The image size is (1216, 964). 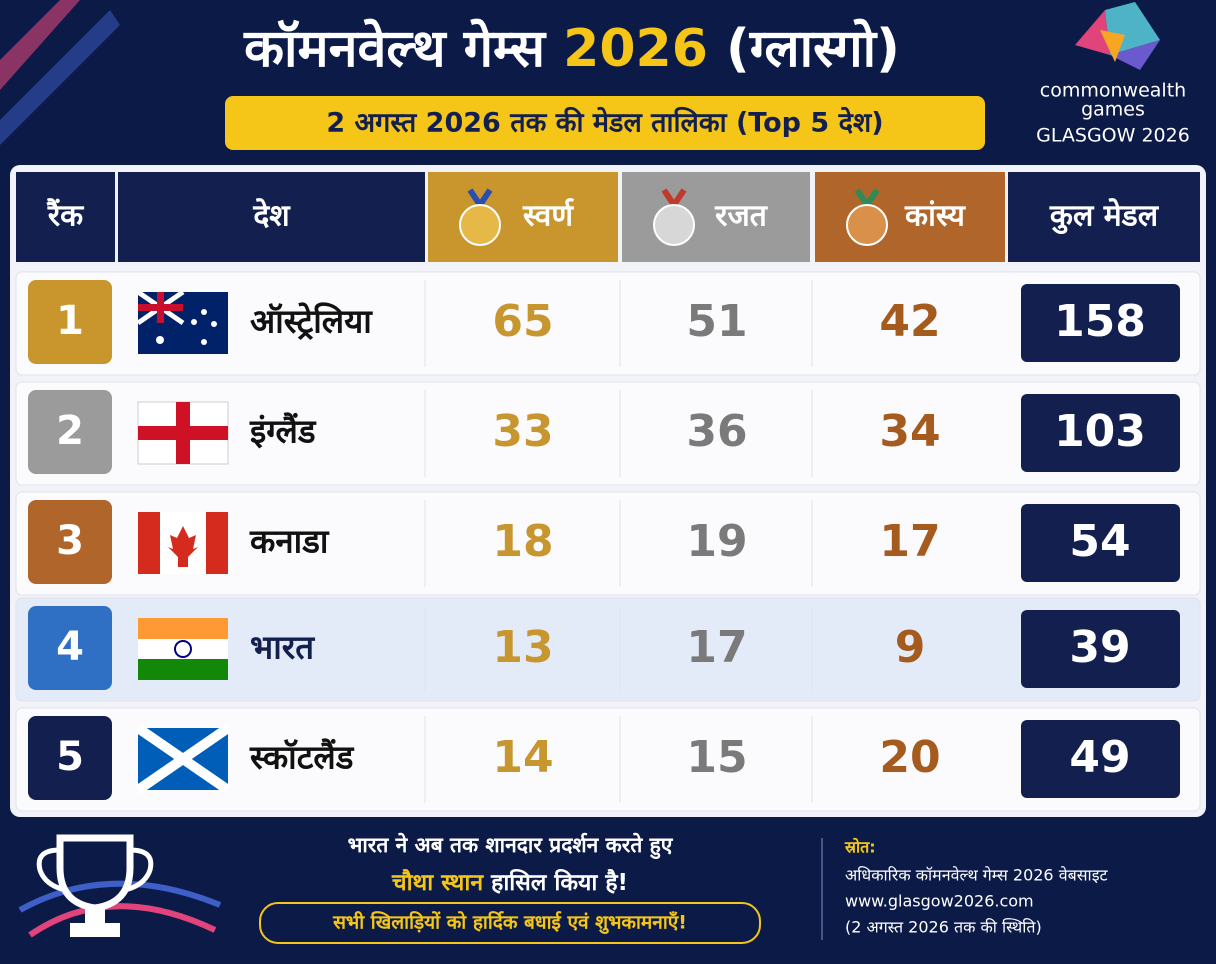 I want to click on column-header: कुल मेडल, so click(x=1104, y=216).